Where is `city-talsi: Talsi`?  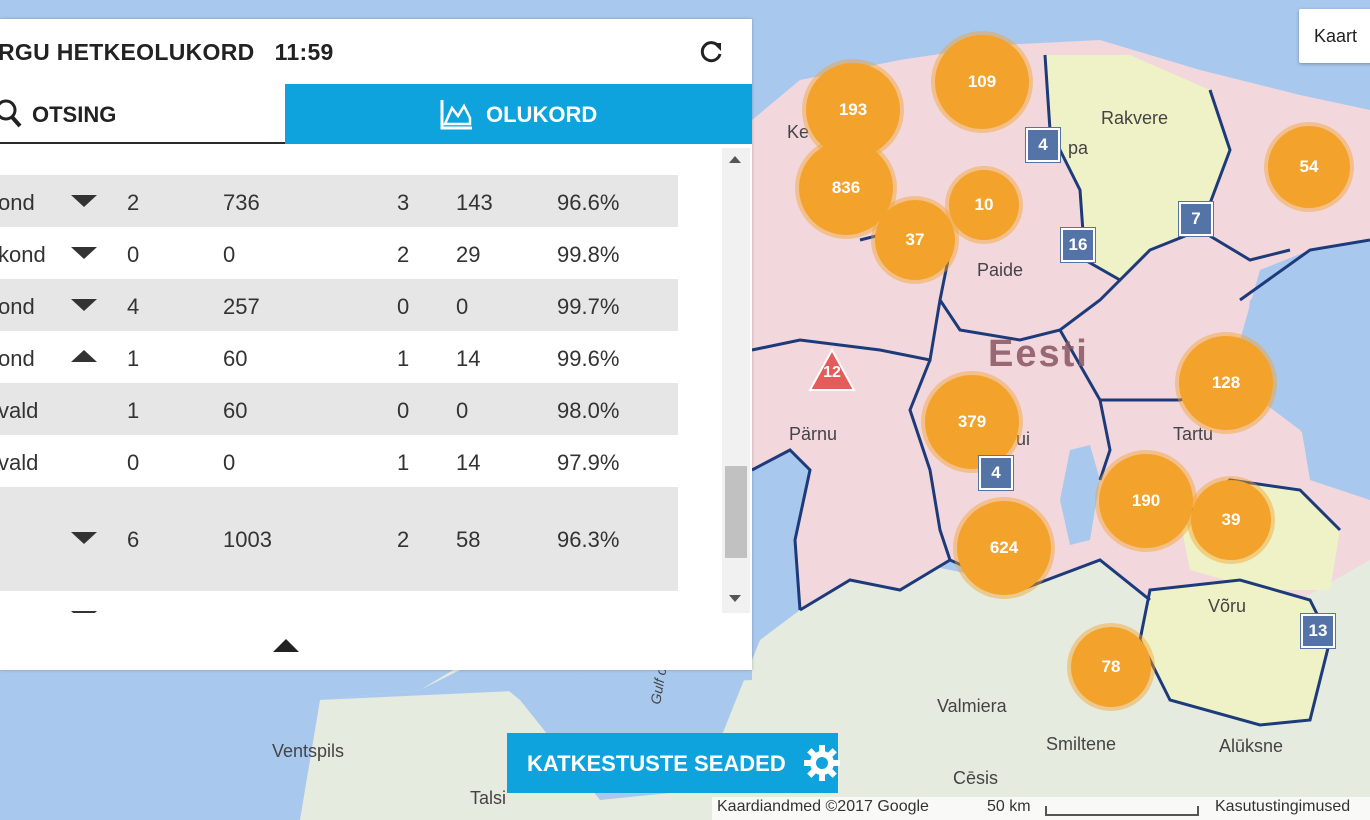 city-talsi: Talsi is located at coordinates (488, 798).